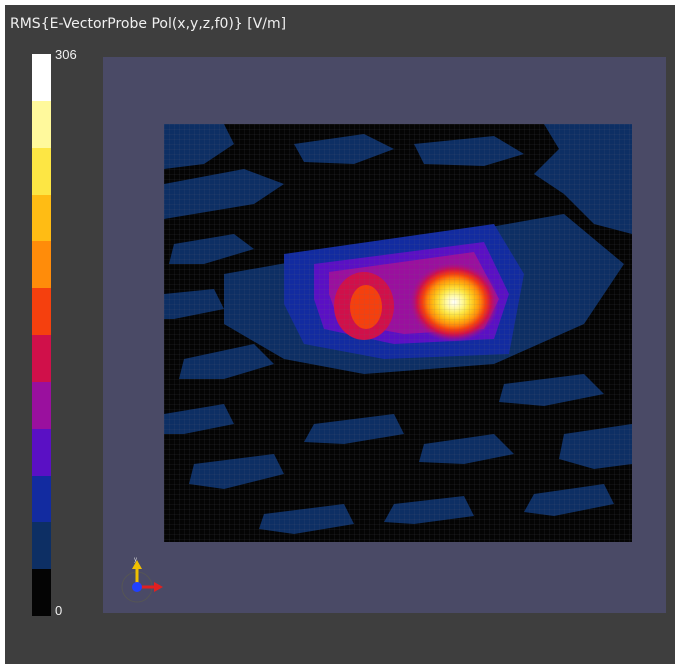  I want to click on color-legend-bar, so click(41, 335).